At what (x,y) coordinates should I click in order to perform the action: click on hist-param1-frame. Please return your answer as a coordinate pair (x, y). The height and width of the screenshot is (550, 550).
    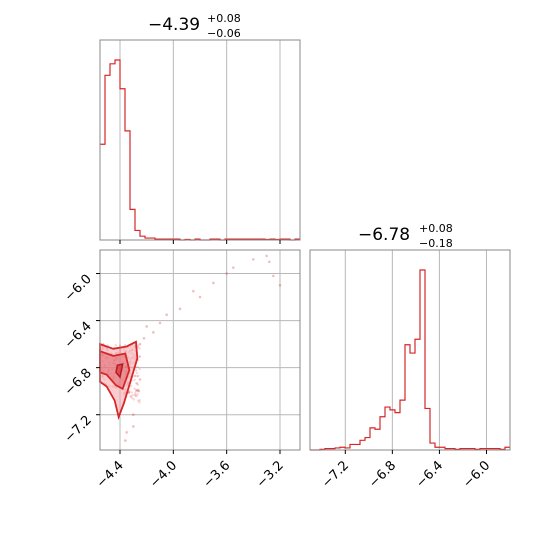
    Looking at the image, I should click on (200, 140).